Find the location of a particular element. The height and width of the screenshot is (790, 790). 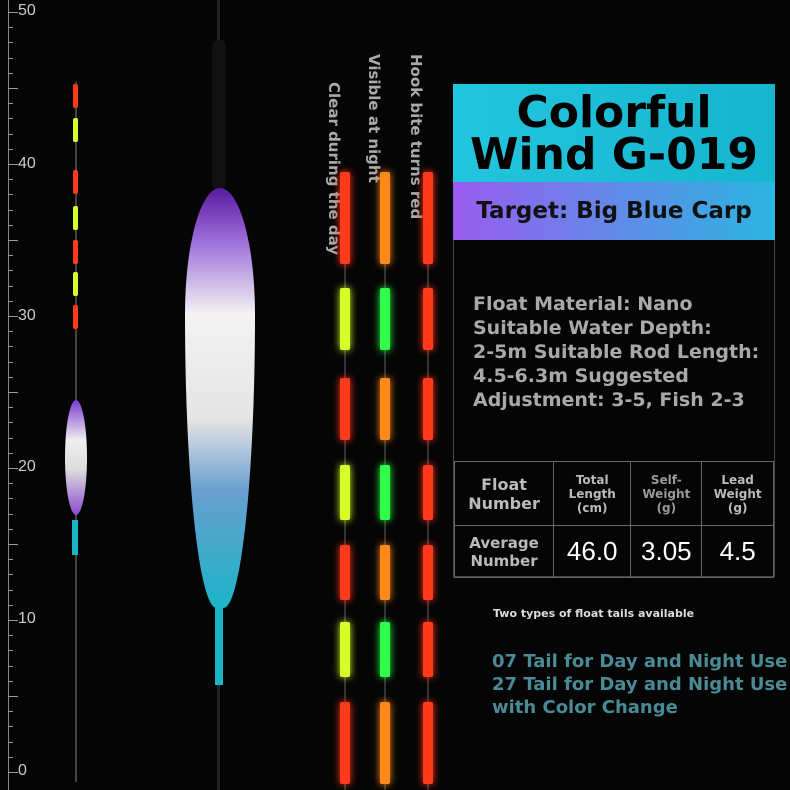

desc-line: 4.5-6.3m Suggested is located at coordinates (581, 376).